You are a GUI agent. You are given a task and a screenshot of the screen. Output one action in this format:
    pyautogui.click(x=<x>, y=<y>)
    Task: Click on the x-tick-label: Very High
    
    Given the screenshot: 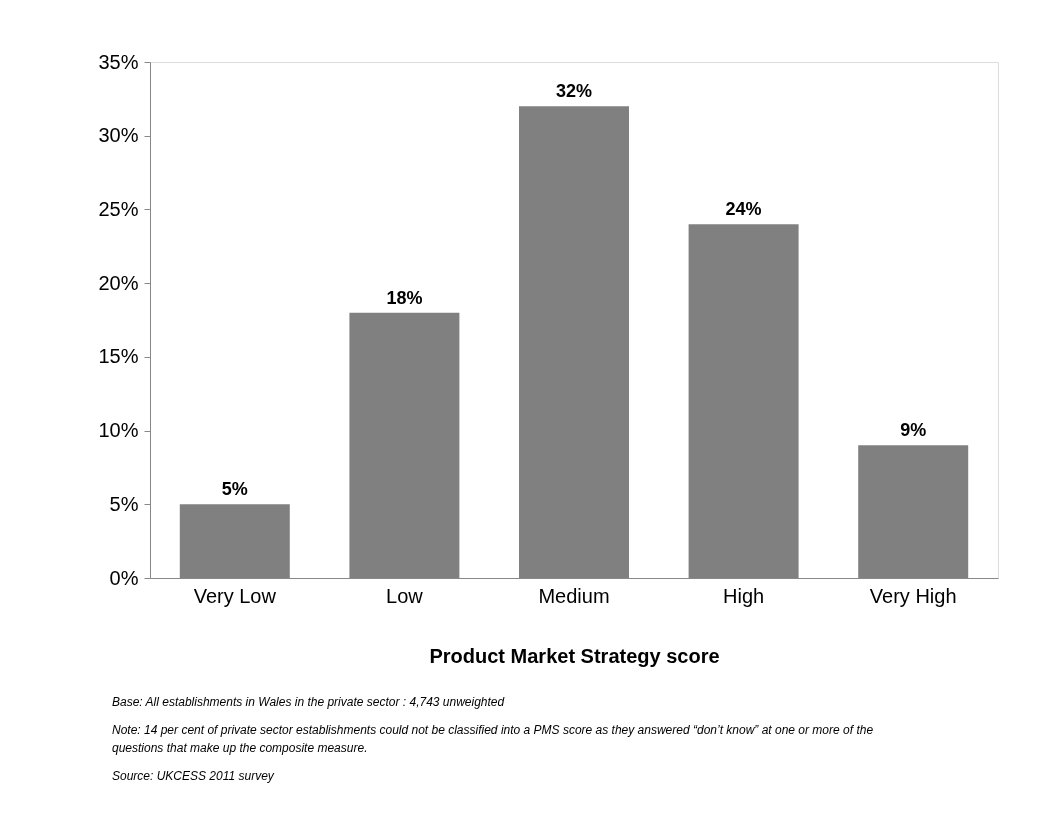 What is the action you would take?
    pyautogui.click(x=913, y=595)
    